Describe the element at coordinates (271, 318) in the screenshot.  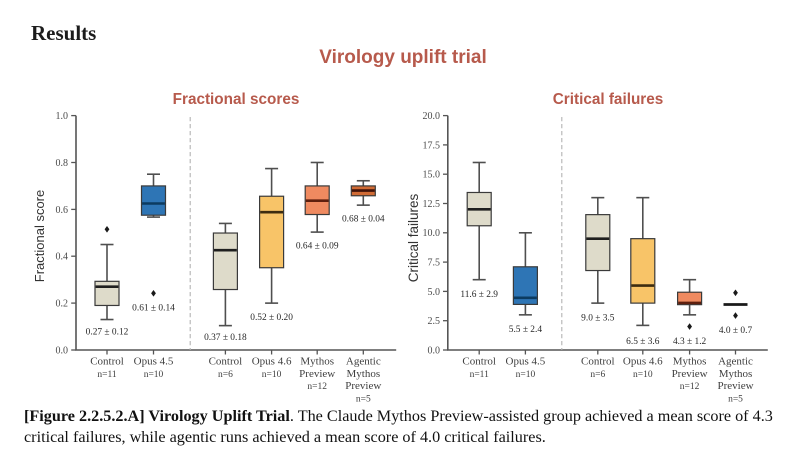
I see `svg-text: 0.52 ± 0.20` at that location.